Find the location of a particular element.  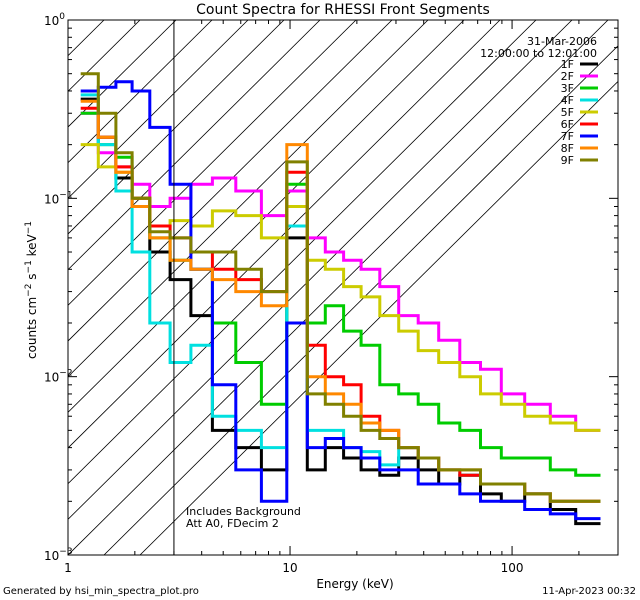

y-label-base: counts cm is located at coordinates (32, 328).